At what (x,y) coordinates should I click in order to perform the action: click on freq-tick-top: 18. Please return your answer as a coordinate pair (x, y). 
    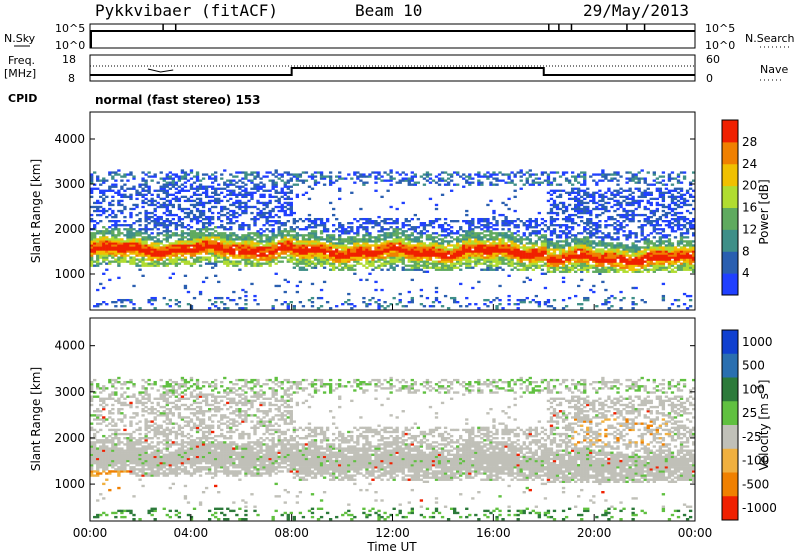
    Looking at the image, I should click on (69, 59).